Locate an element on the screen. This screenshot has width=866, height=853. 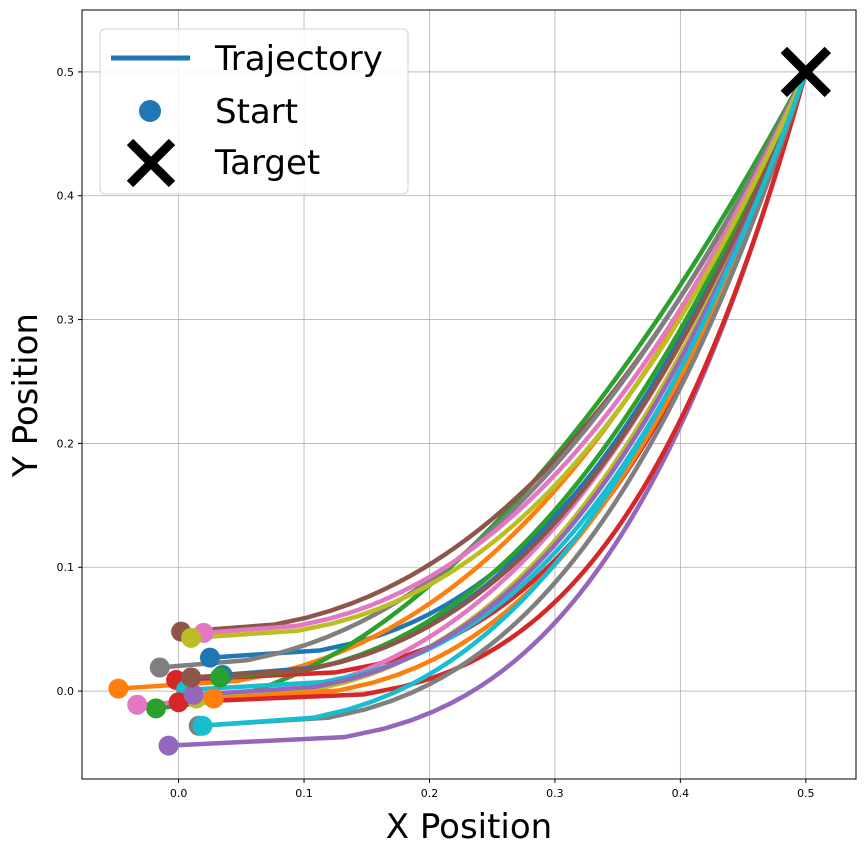
start-markers is located at coordinates (170, 688).